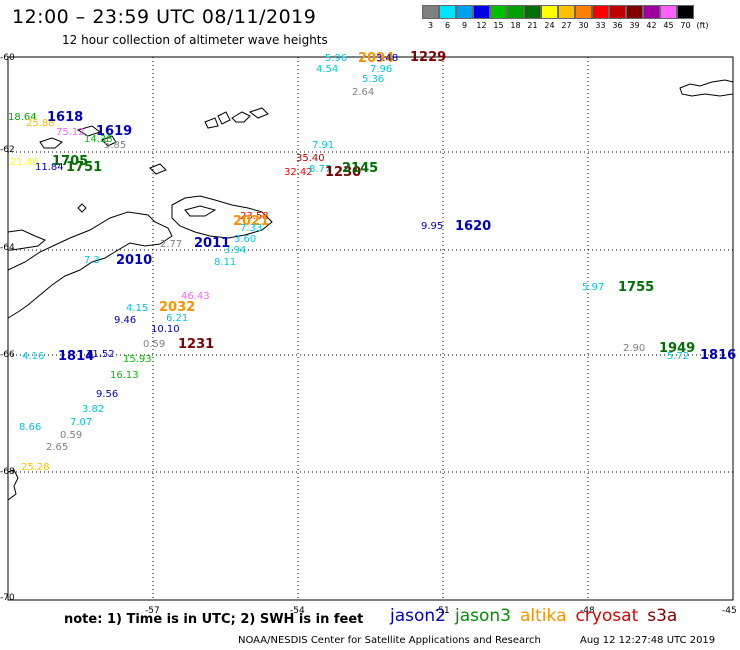 This screenshot has height=650, width=740. I want to click on wave-height-value: 14.38, so click(98, 139).